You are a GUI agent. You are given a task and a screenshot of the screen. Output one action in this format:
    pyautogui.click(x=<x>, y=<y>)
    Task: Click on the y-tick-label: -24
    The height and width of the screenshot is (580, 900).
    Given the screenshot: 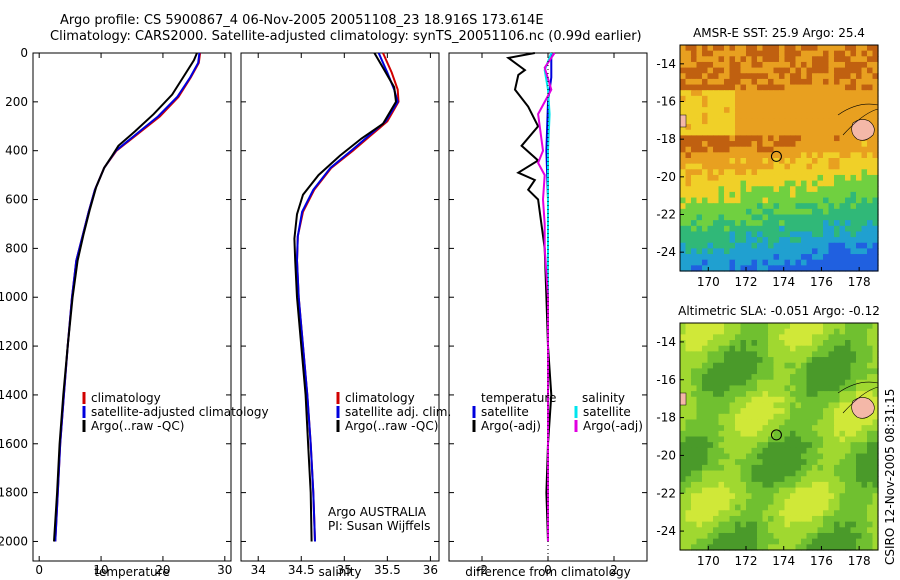 What is the action you would take?
    pyautogui.click(x=666, y=252)
    